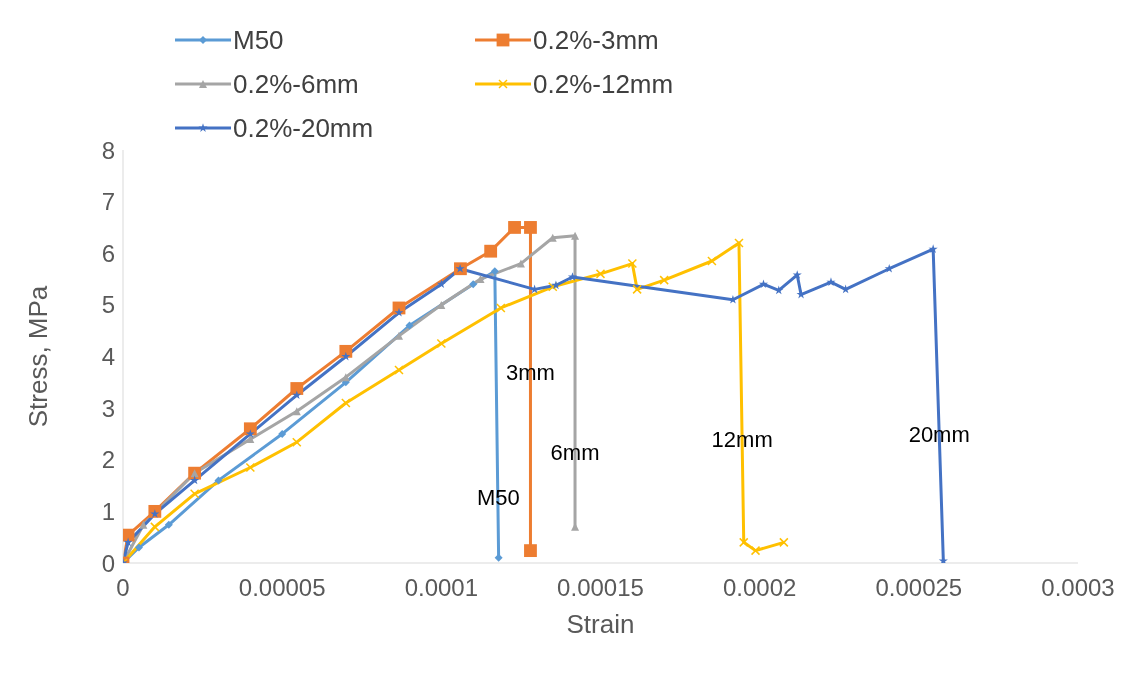  What do you see at coordinates (108, 305) in the screenshot?
I see `y-tick-label: 5` at bounding box center [108, 305].